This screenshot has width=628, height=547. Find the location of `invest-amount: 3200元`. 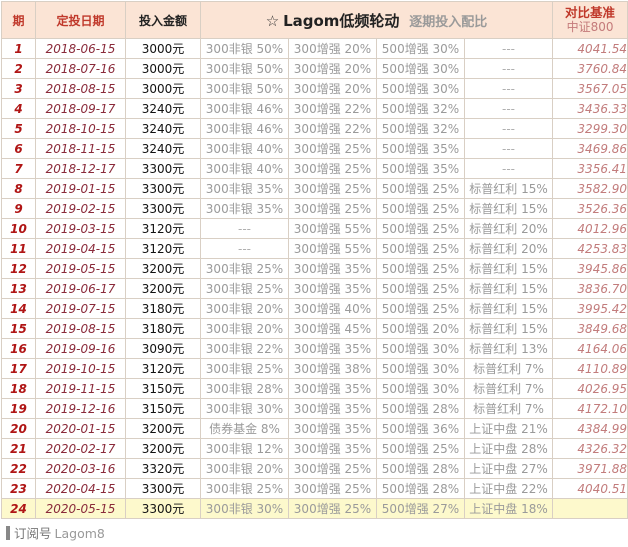

invest-amount: 3200元 is located at coordinates (163, 268).